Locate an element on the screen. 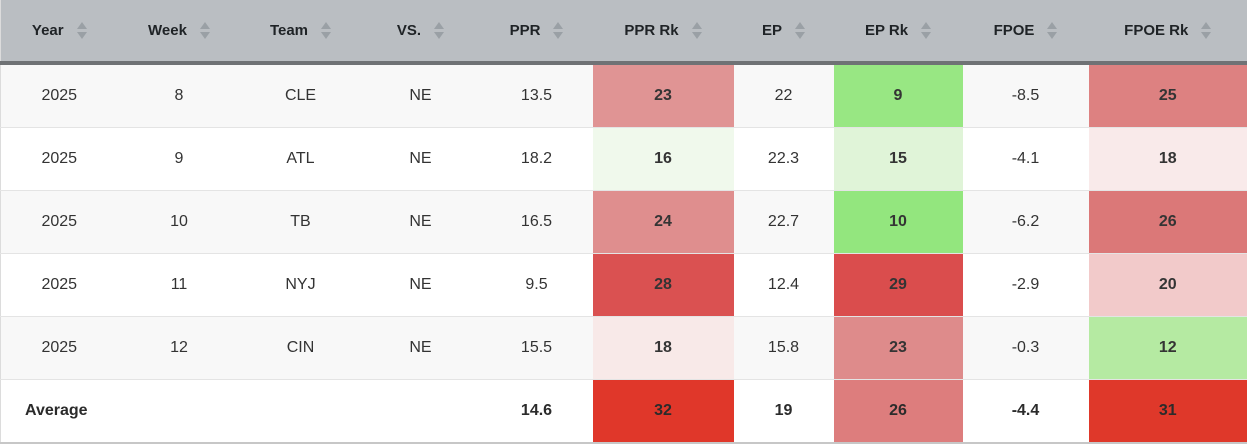  column-label: EP Rk is located at coordinates (886, 30).